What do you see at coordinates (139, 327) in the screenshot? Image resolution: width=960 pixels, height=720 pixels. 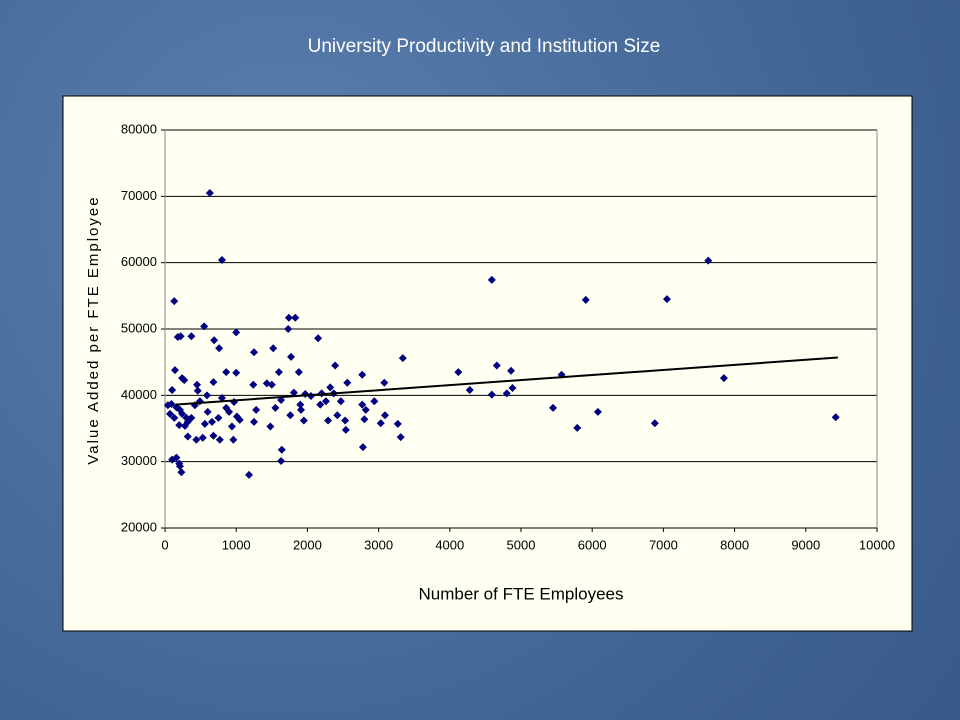 I see `y-tick-label: 50000` at bounding box center [139, 327].